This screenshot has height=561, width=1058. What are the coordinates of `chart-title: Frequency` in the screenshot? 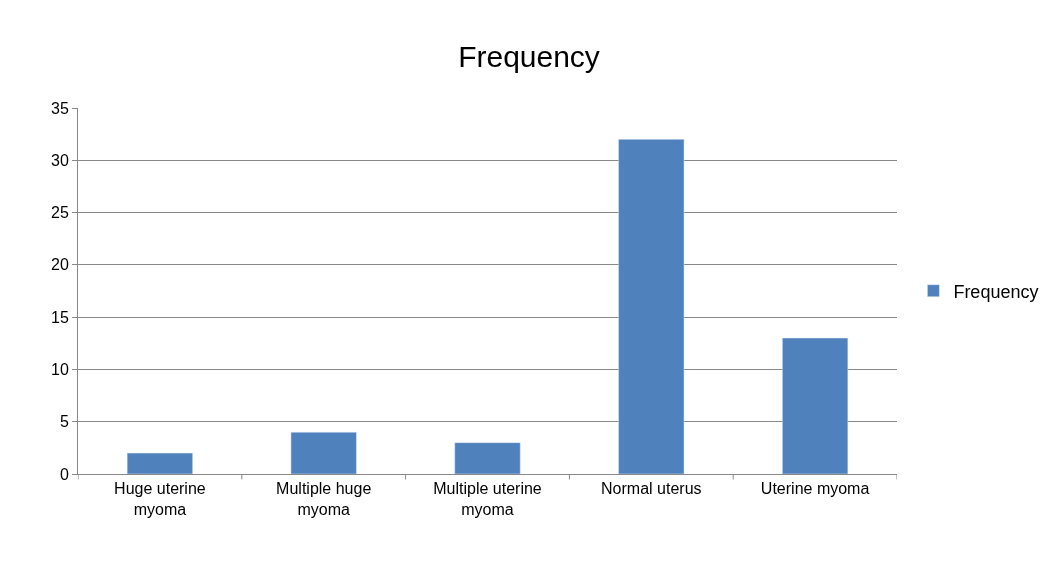 It's located at (529, 56).